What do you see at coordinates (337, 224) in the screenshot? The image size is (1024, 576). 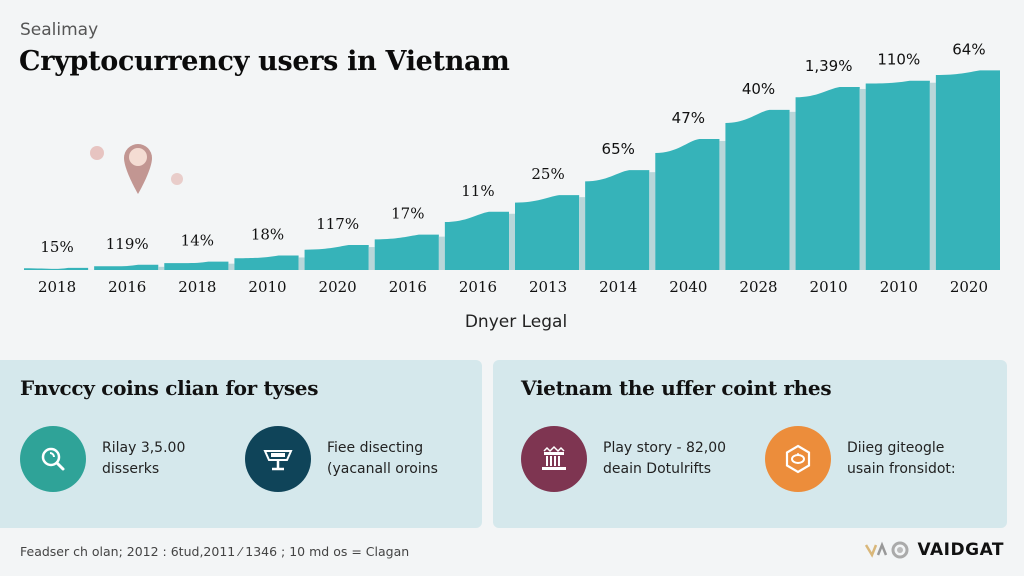 I see `data-label: 117%` at bounding box center [337, 224].